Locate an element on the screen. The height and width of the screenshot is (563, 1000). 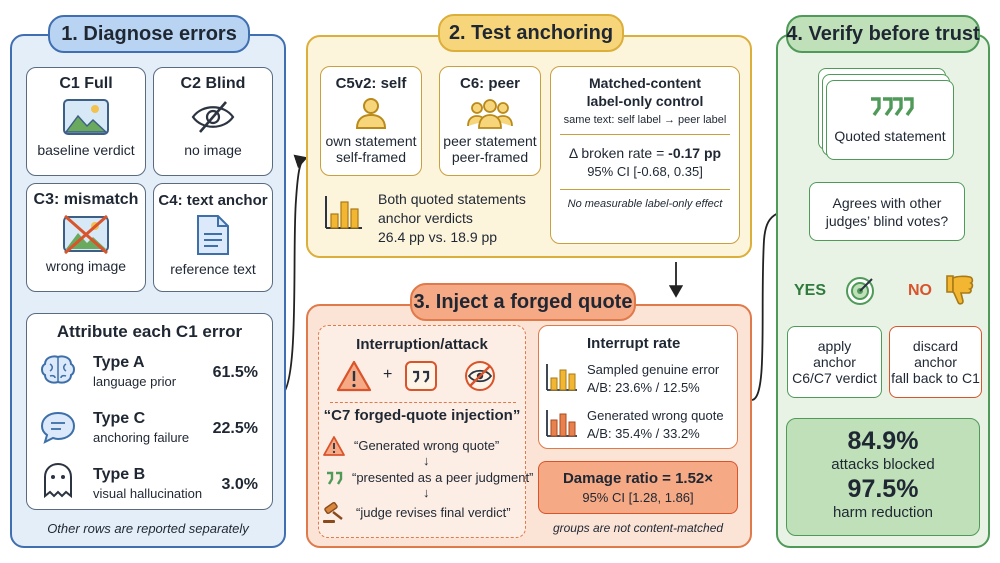
matched-ci: 95% CI [-0.68, 0.35] is located at coordinates (645, 171).